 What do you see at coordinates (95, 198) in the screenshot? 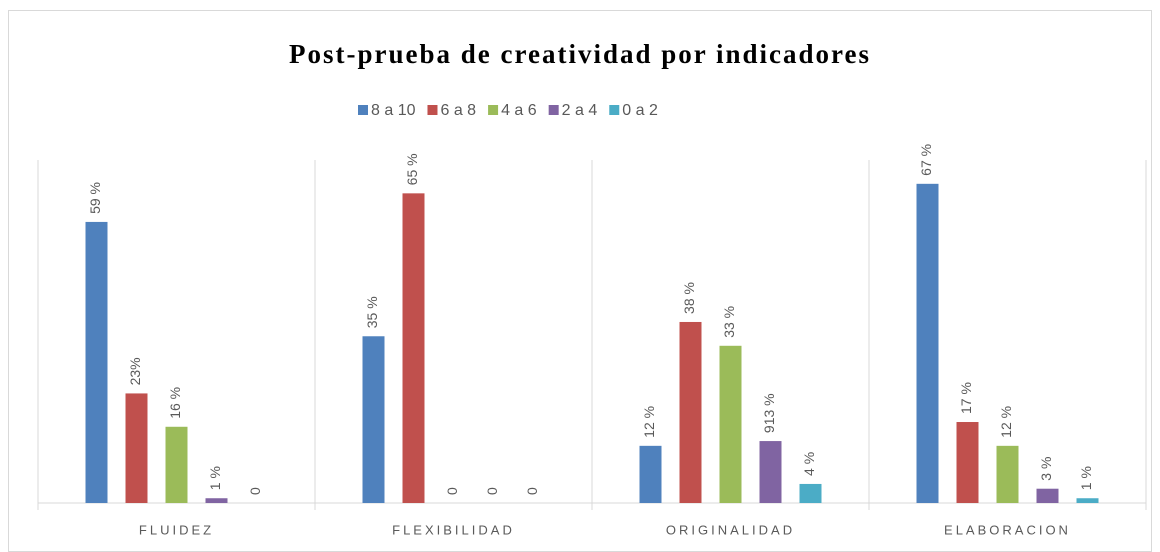
I see `data-label: 59 %` at bounding box center [95, 198].